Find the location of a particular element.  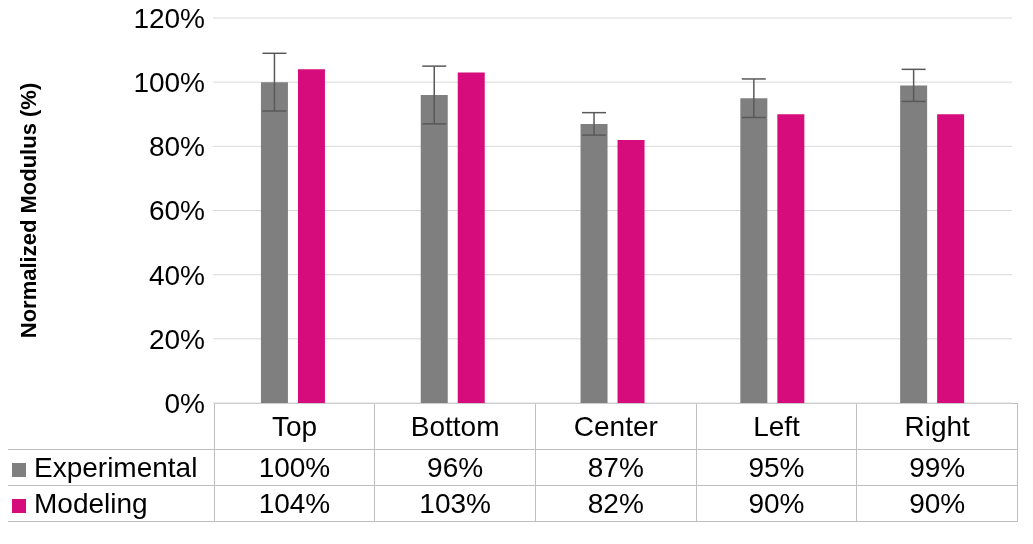

x-tick-label: Bottom is located at coordinates (455, 426).